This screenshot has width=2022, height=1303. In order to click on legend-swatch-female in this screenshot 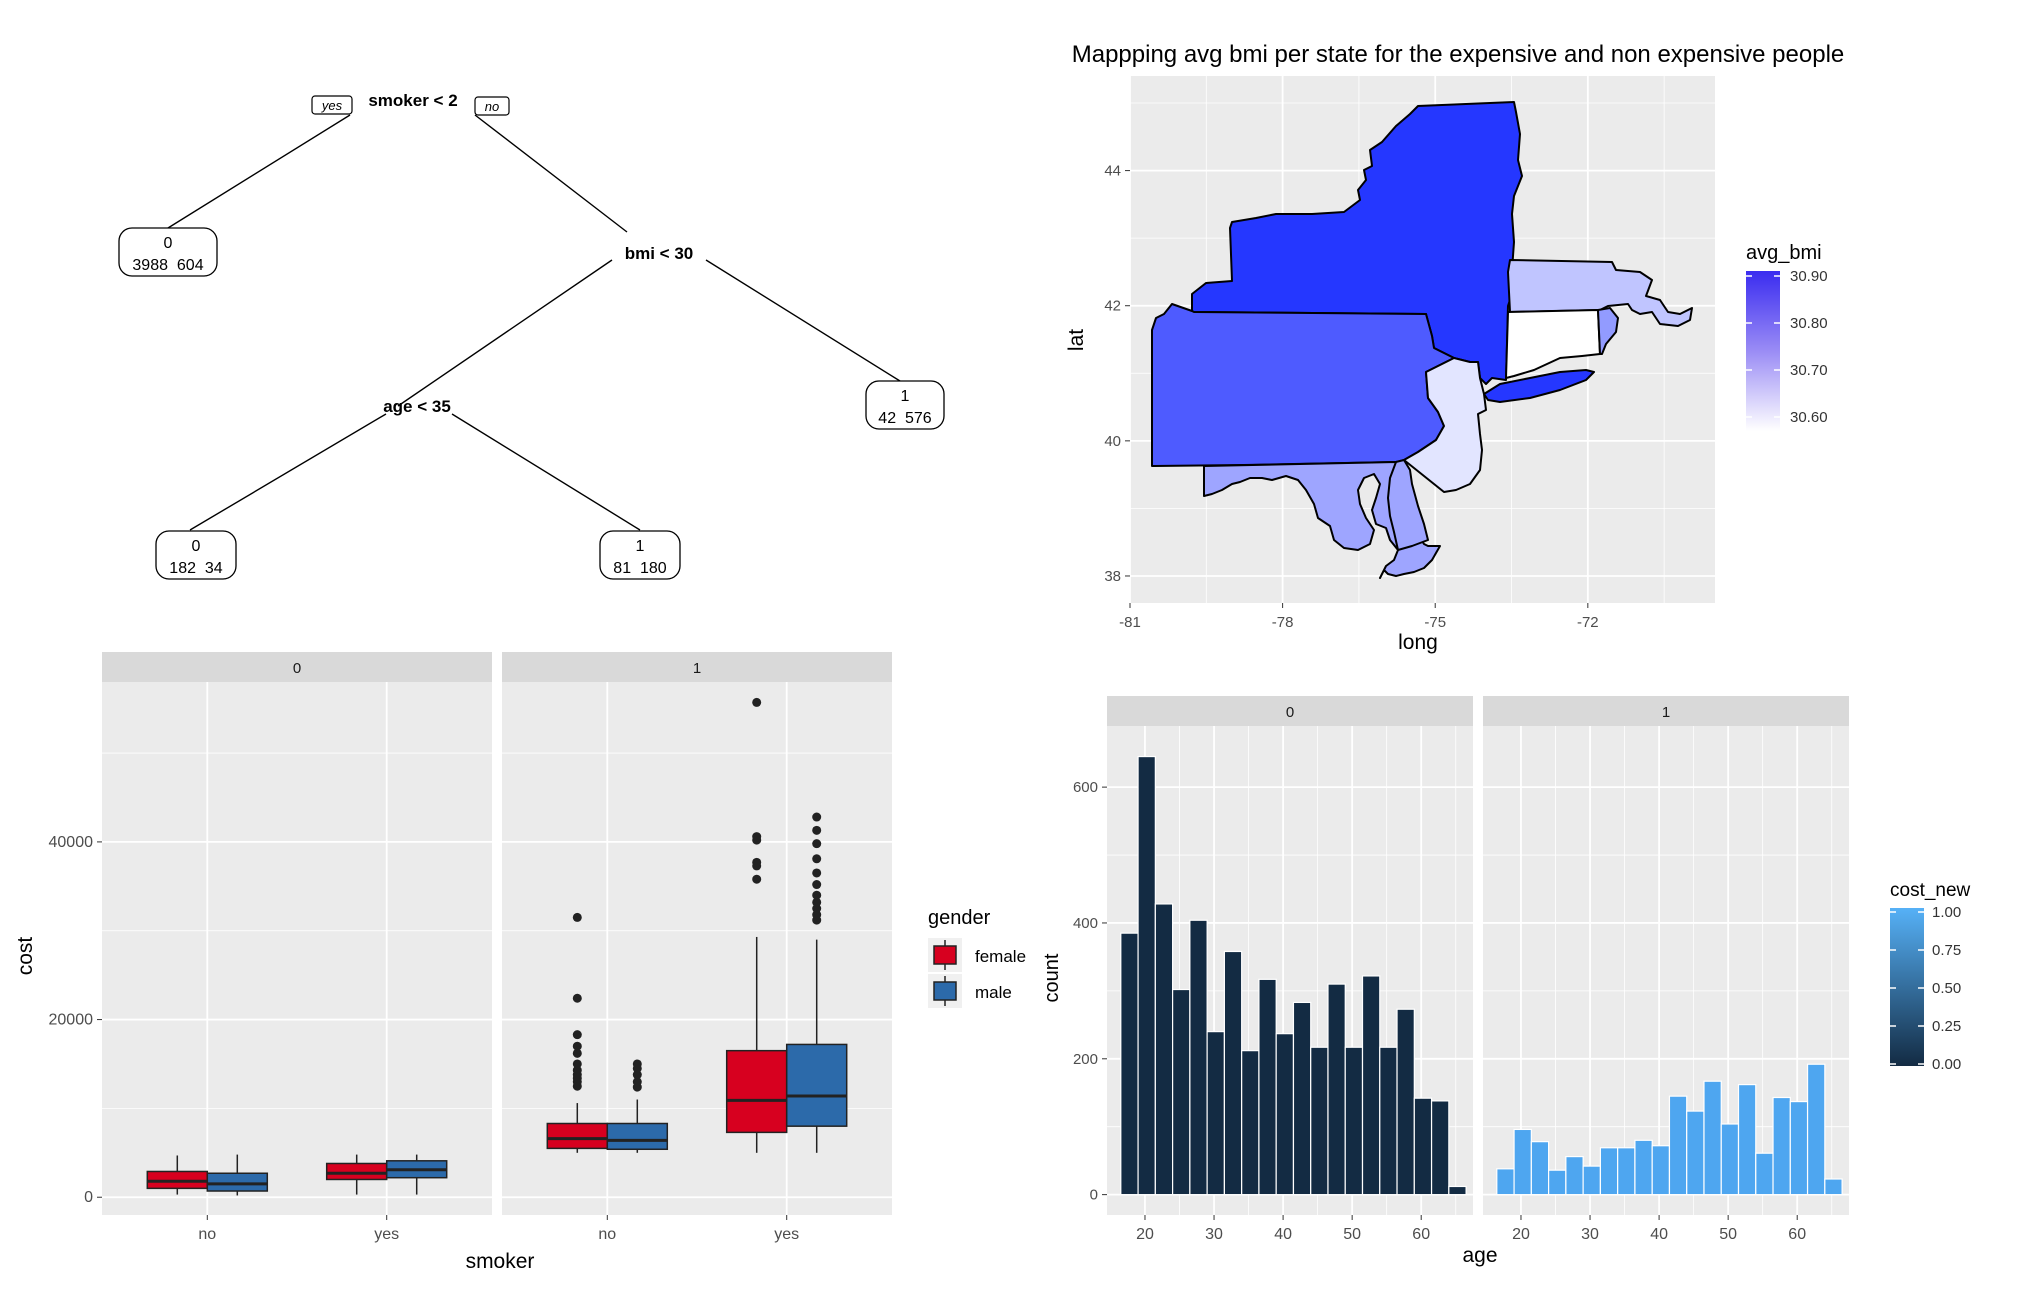, I will do `click(945, 955)`.